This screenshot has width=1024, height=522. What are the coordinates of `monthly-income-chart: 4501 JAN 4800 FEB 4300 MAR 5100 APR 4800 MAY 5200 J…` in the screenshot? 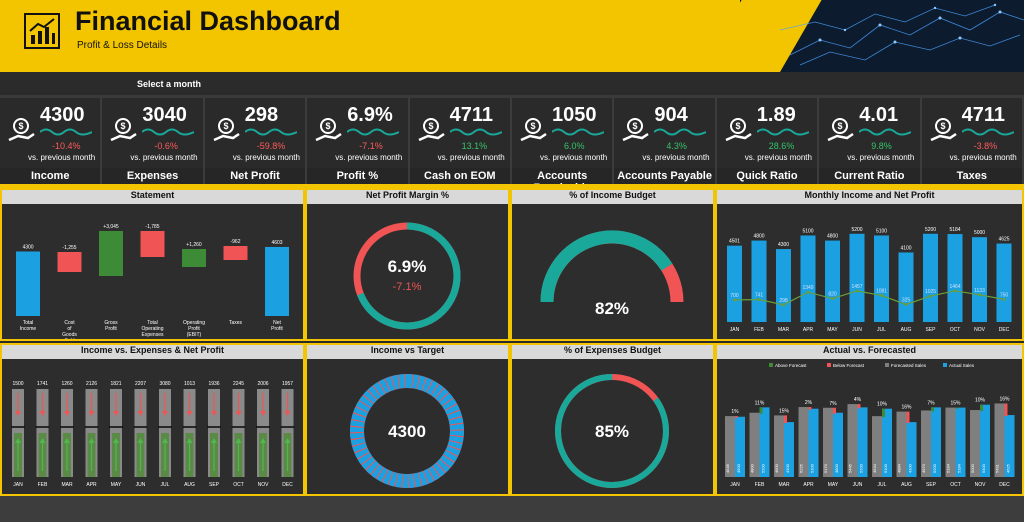 It's located at (869, 280).